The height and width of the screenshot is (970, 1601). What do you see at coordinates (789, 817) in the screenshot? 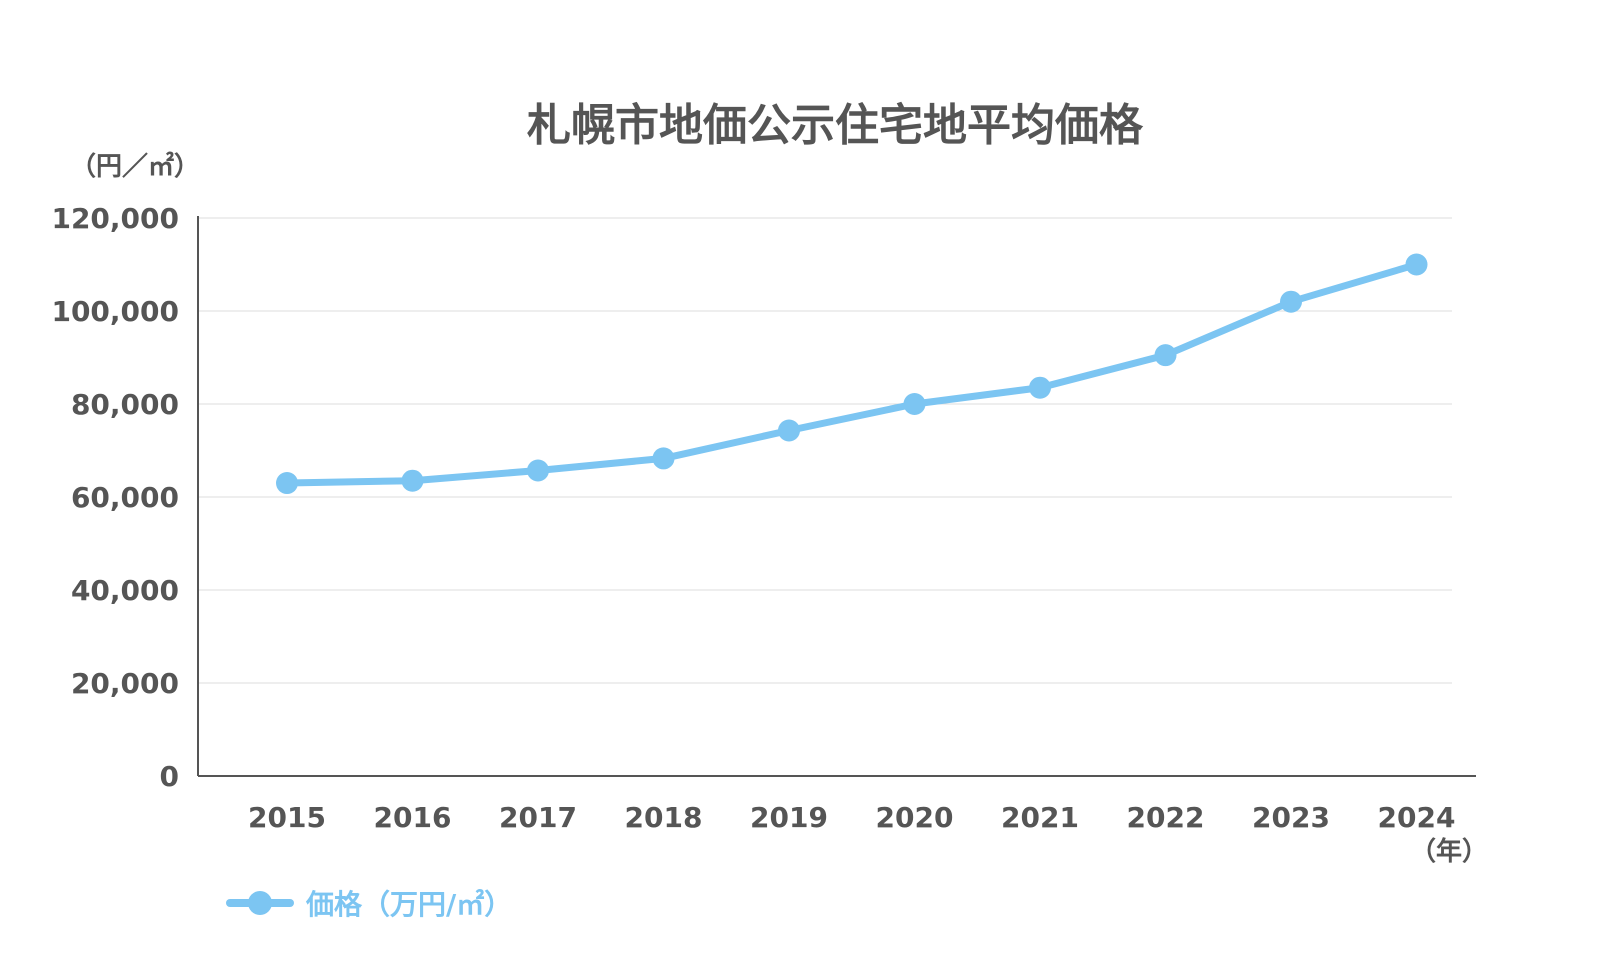
I see `x-tick-label: 2019` at bounding box center [789, 817].